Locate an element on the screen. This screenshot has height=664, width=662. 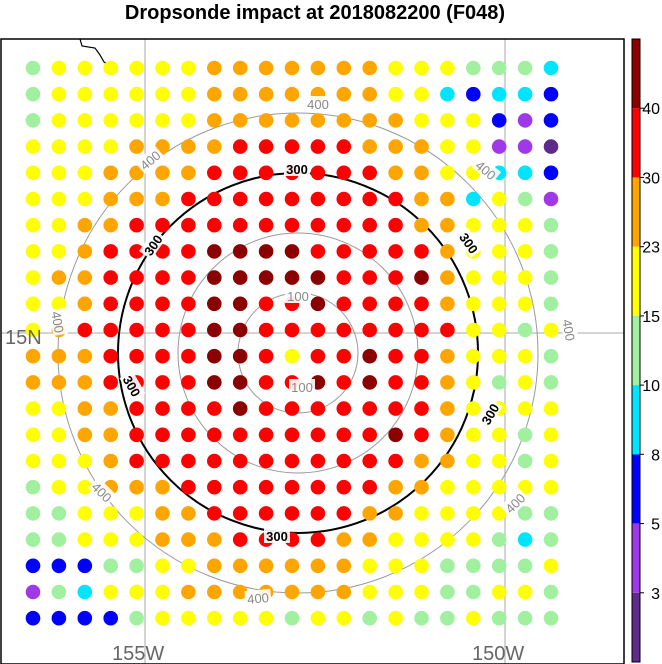
colorbar-tick-label: 15 is located at coordinates (651, 317).